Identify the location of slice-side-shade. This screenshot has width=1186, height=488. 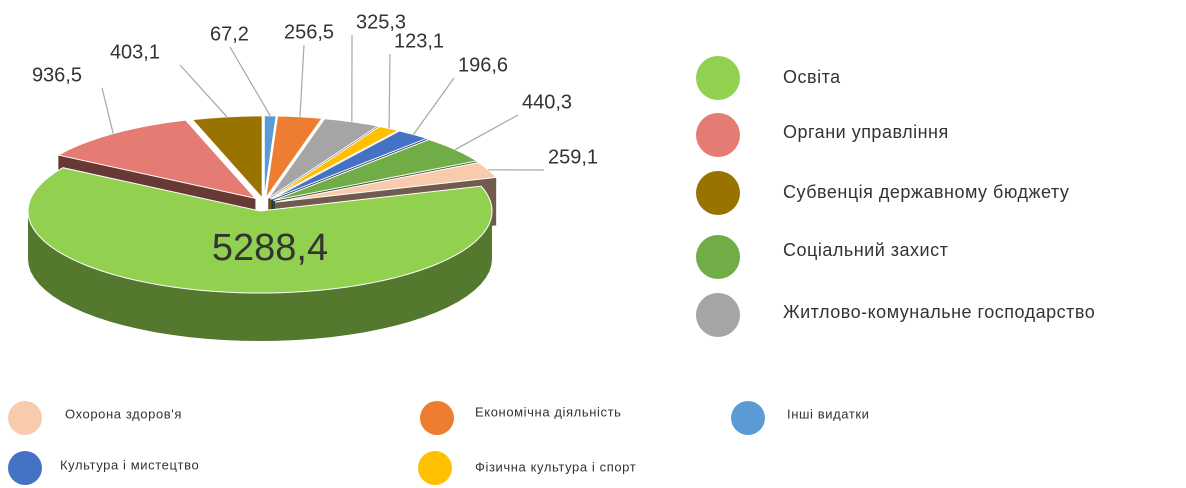
(260, 276).